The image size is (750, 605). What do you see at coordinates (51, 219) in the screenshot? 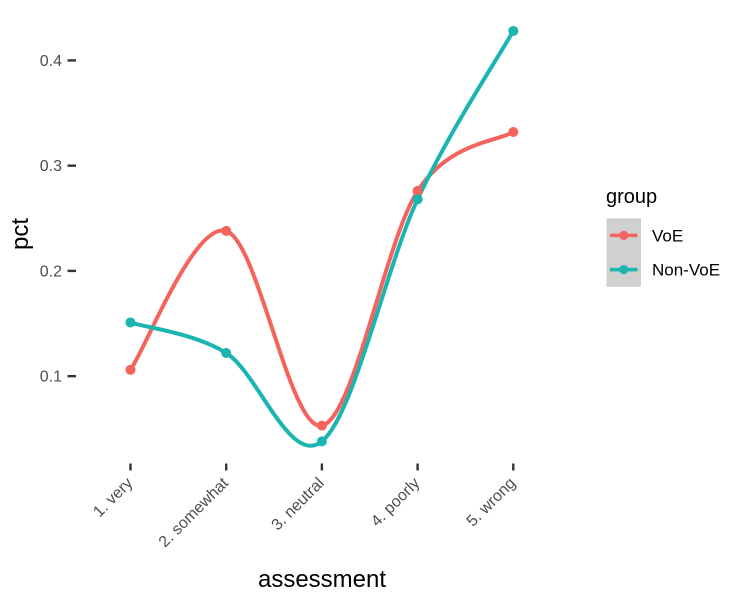
I see `y-axis-tick-labels: 0.1 0.2 0.3 0.4` at bounding box center [51, 219].